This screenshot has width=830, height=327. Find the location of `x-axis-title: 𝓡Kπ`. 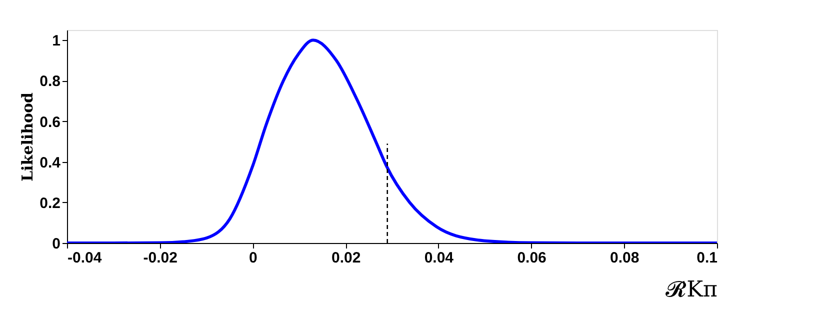

x-axis-title: 𝓡Kπ is located at coordinates (692, 290).